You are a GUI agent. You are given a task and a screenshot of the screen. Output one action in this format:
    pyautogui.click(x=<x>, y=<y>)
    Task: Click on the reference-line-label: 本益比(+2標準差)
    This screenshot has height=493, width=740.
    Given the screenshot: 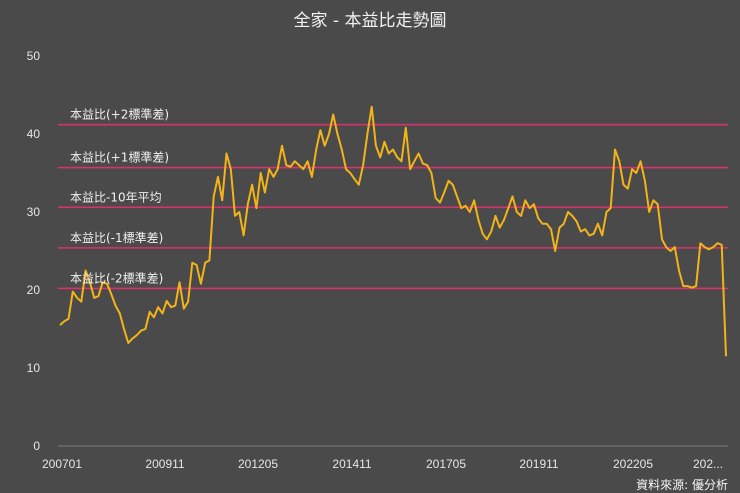 What is the action you would take?
    pyautogui.click(x=119, y=114)
    